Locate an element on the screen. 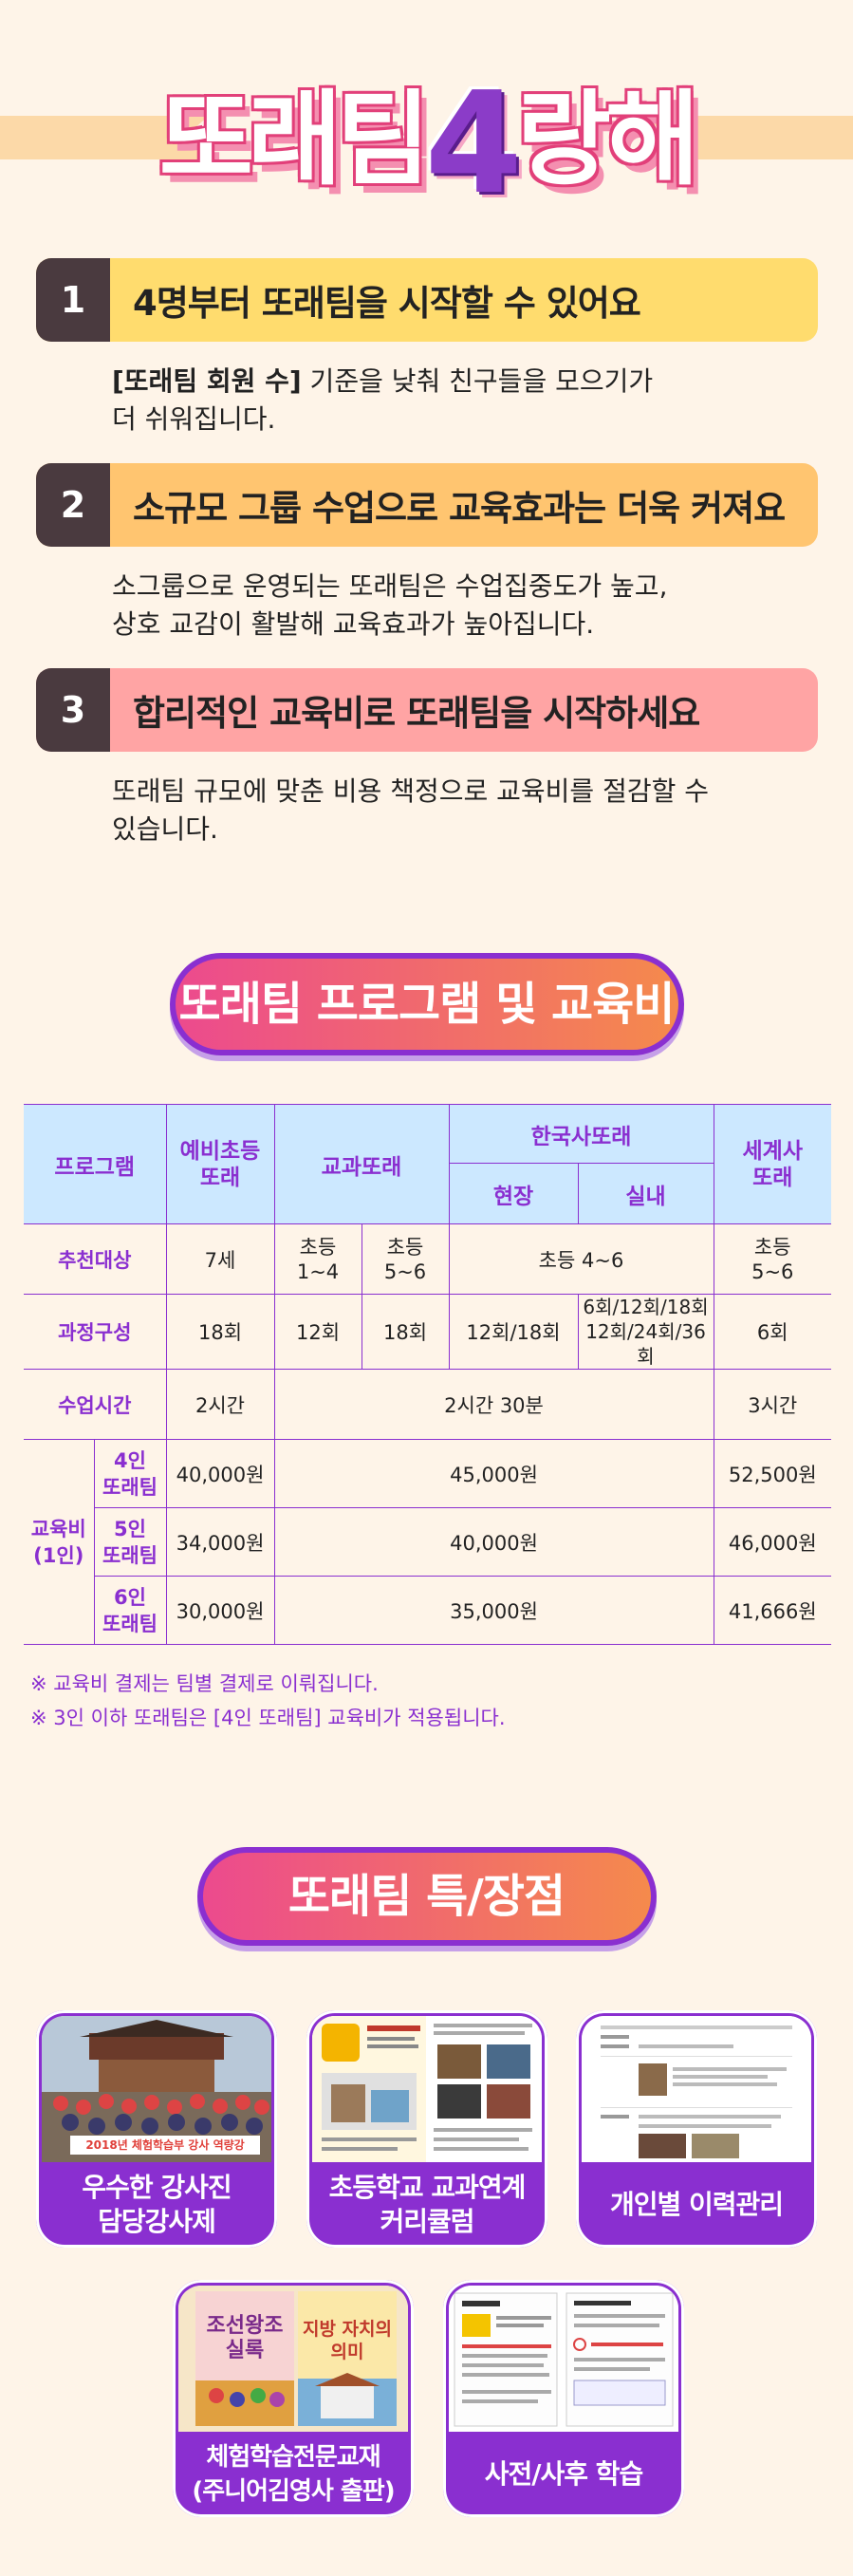 This screenshot has height=2576, width=853. row-label-fee: 교육비 (1인) is located at coordinates (59, 1542).